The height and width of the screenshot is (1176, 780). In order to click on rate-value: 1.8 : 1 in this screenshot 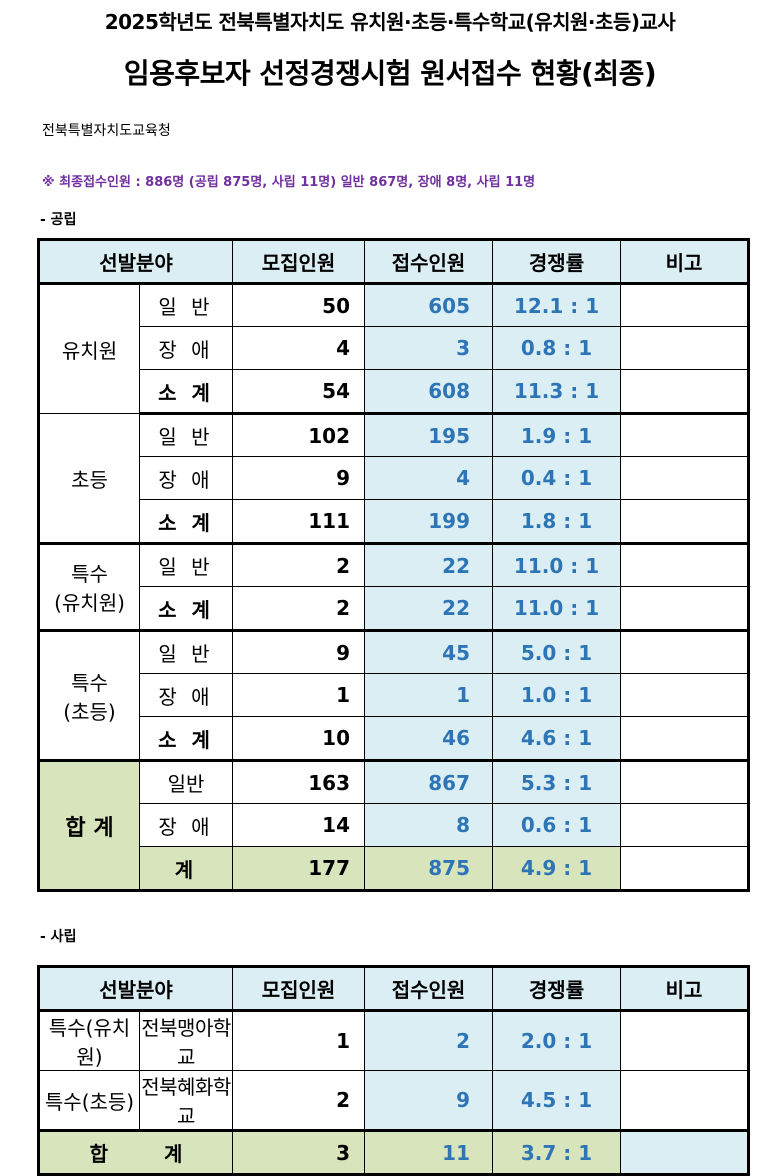, I will do `click(557, 522)`.